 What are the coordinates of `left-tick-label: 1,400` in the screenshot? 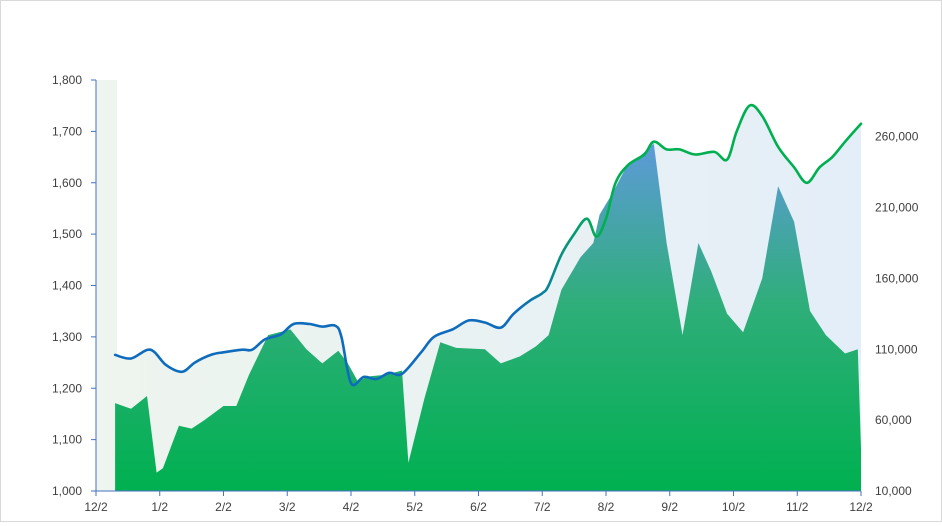 It's located at (67, 286).